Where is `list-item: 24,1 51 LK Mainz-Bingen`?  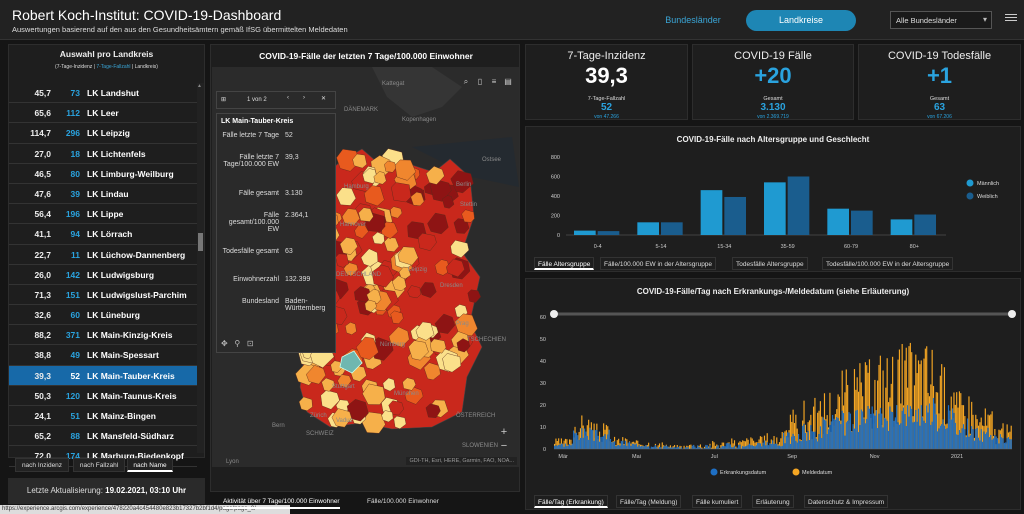 list-item: 24,1 51 LK Mainz-Bingen is located at coordinates (103, 416).